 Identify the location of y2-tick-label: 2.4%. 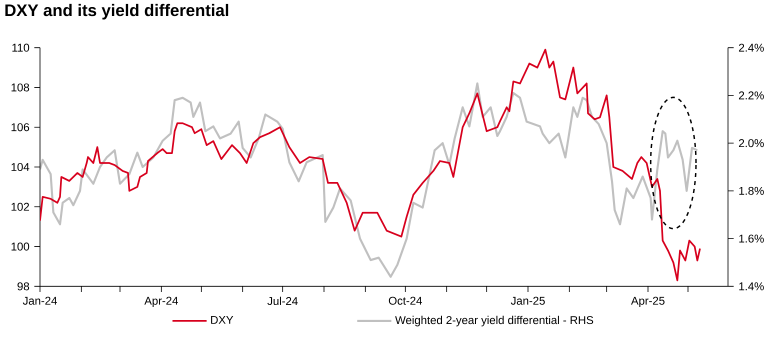
(751, 48).